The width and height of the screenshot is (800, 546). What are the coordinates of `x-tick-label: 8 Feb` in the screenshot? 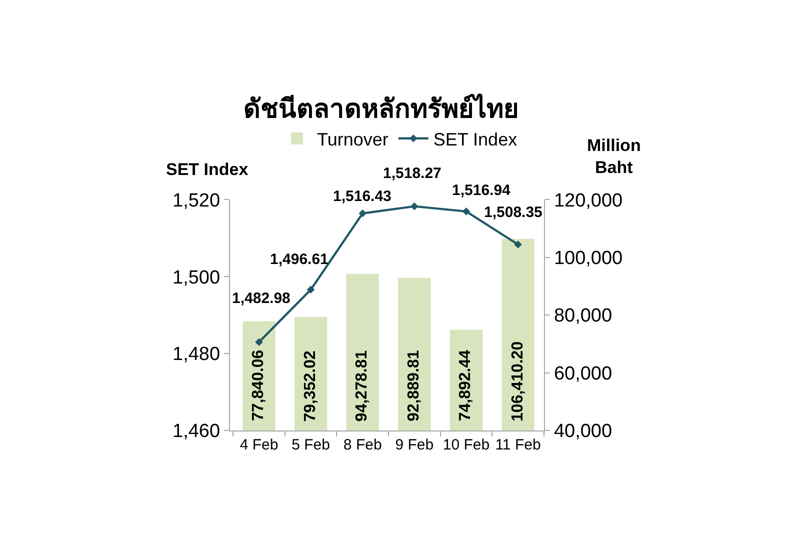 It's located at (362, 445).